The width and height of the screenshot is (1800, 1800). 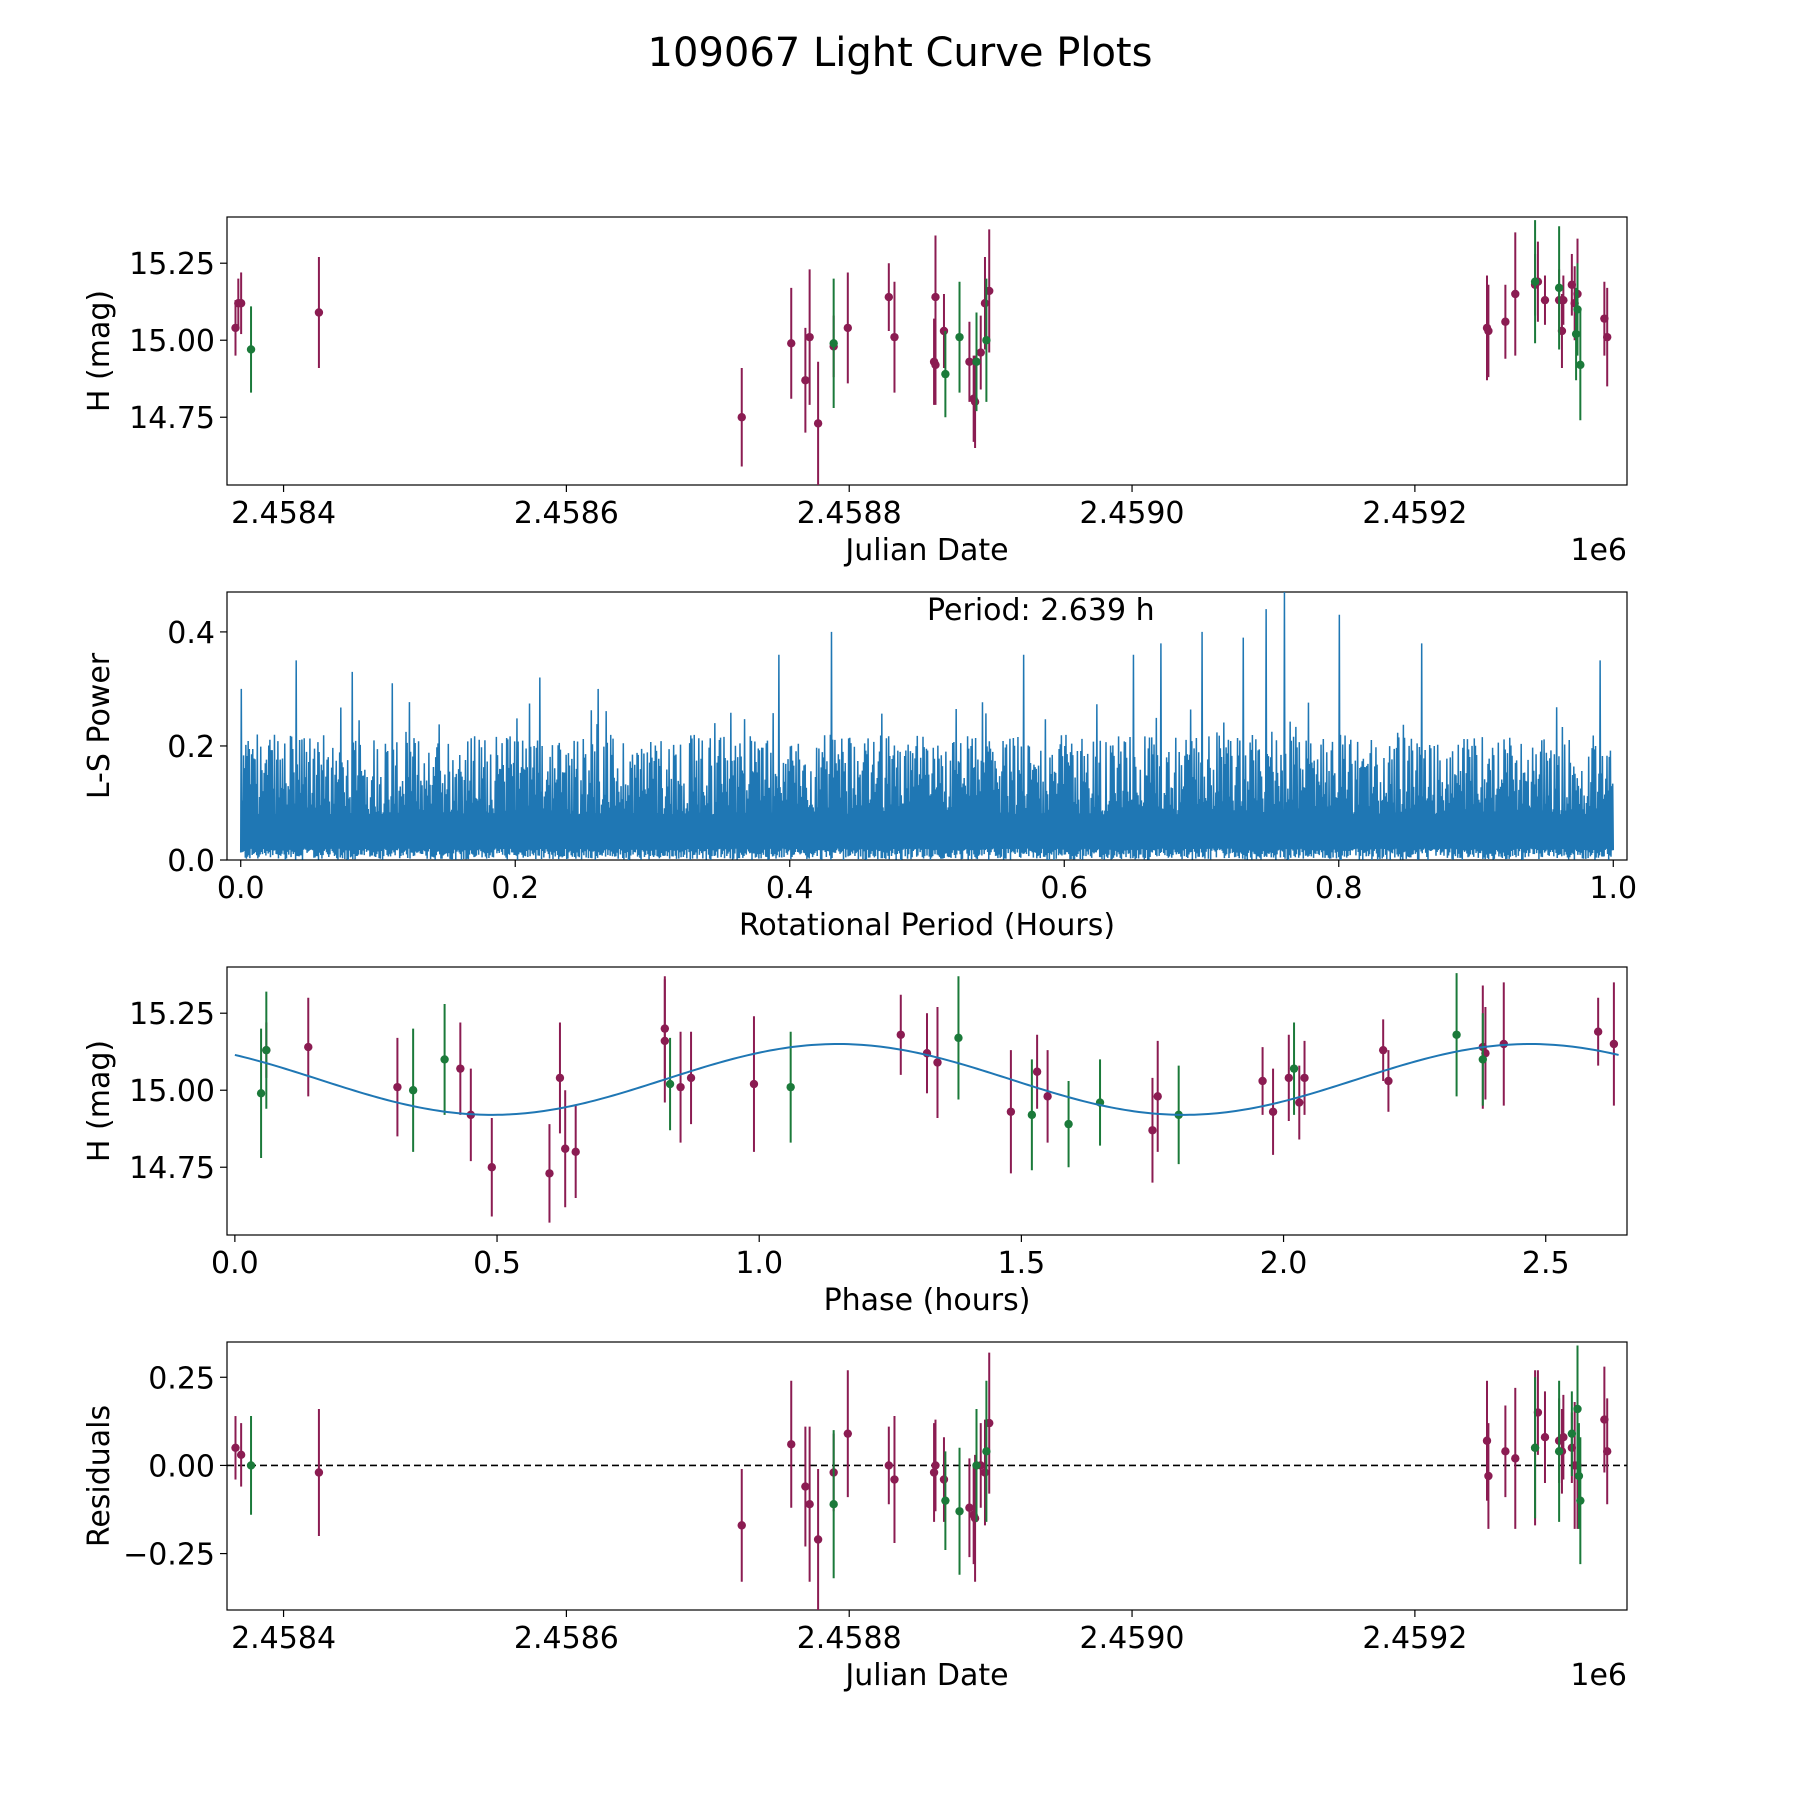 I want to click on y-tick-label: 0.4, so click(x=191, y=633).